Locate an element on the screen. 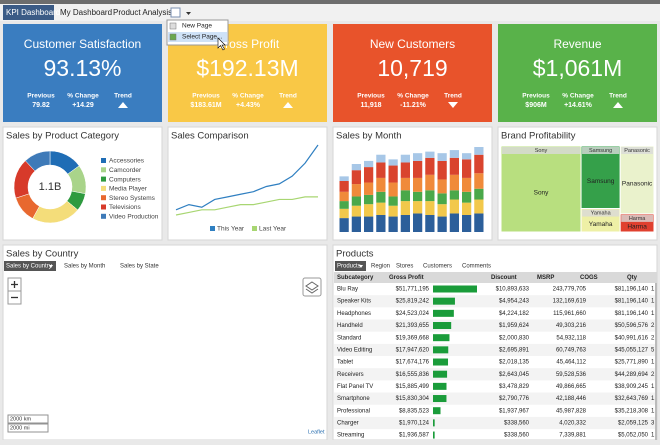  legend-label: Media Player is located at coordinates (128, 189).